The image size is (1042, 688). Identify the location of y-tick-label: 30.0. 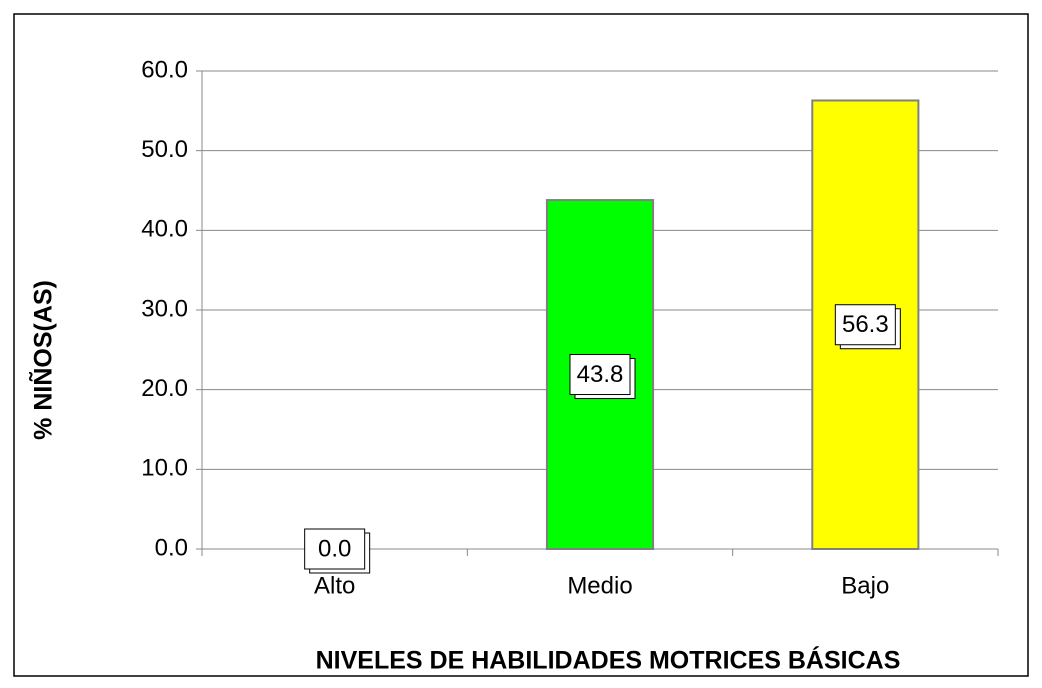
(164, 308).